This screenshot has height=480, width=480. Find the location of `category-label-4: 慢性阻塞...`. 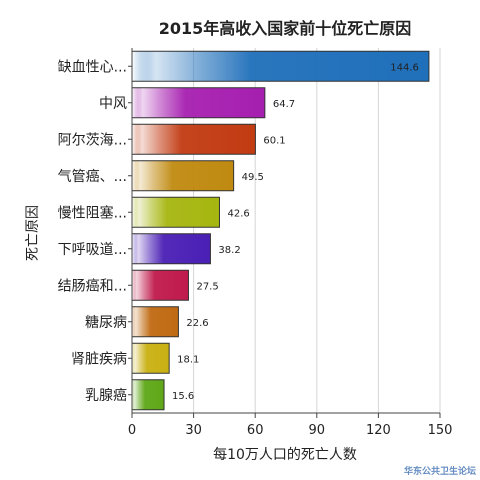

category-label-4: 慢性阻塞... is located at coordinates (92, 212).